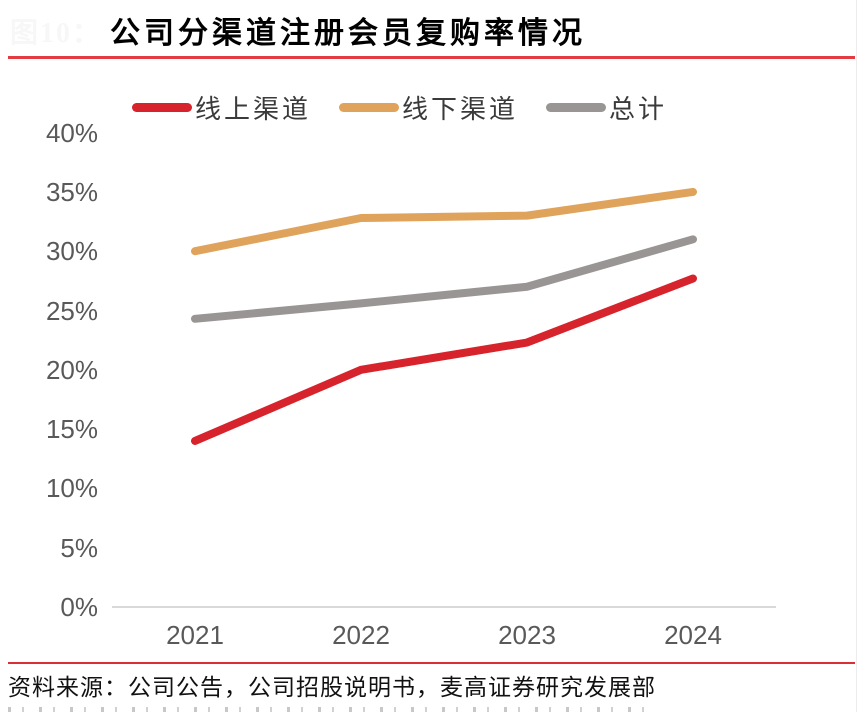 The image size is (866, 712). I want to click on y-axis-tick-label: 15%, so click(71, 429).